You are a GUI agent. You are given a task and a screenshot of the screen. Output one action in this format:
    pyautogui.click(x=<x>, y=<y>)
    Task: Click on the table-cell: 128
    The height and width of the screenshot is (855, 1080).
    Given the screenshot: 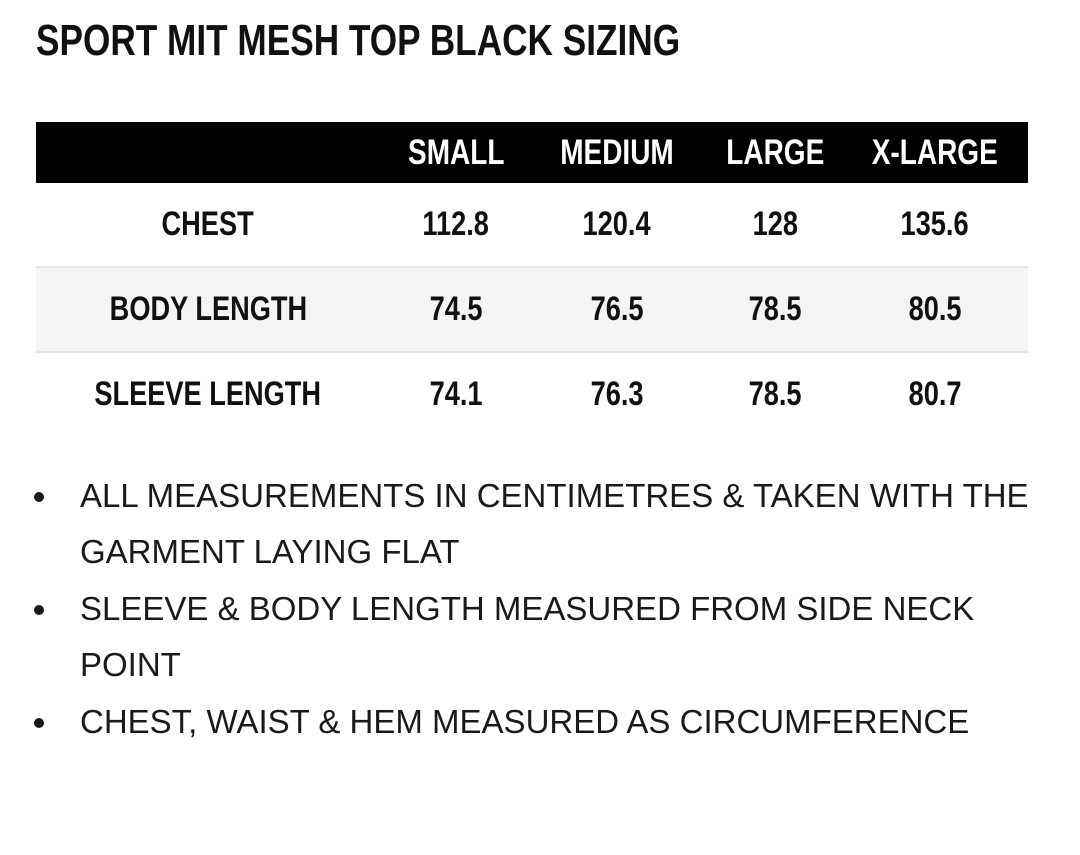 What is the action you would take?
    pyautogui.click(x=775, y=224)
    